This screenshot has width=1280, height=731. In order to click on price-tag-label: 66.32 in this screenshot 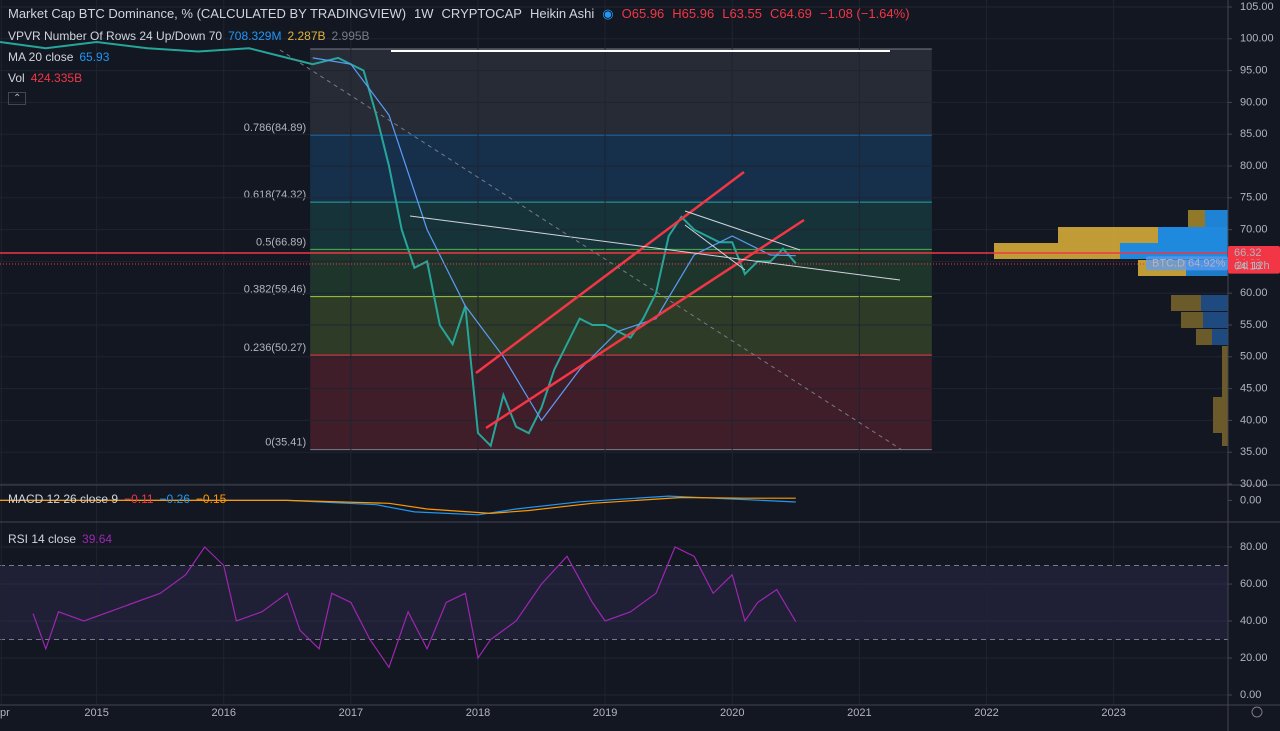, I will do `click(1248, 253)`.